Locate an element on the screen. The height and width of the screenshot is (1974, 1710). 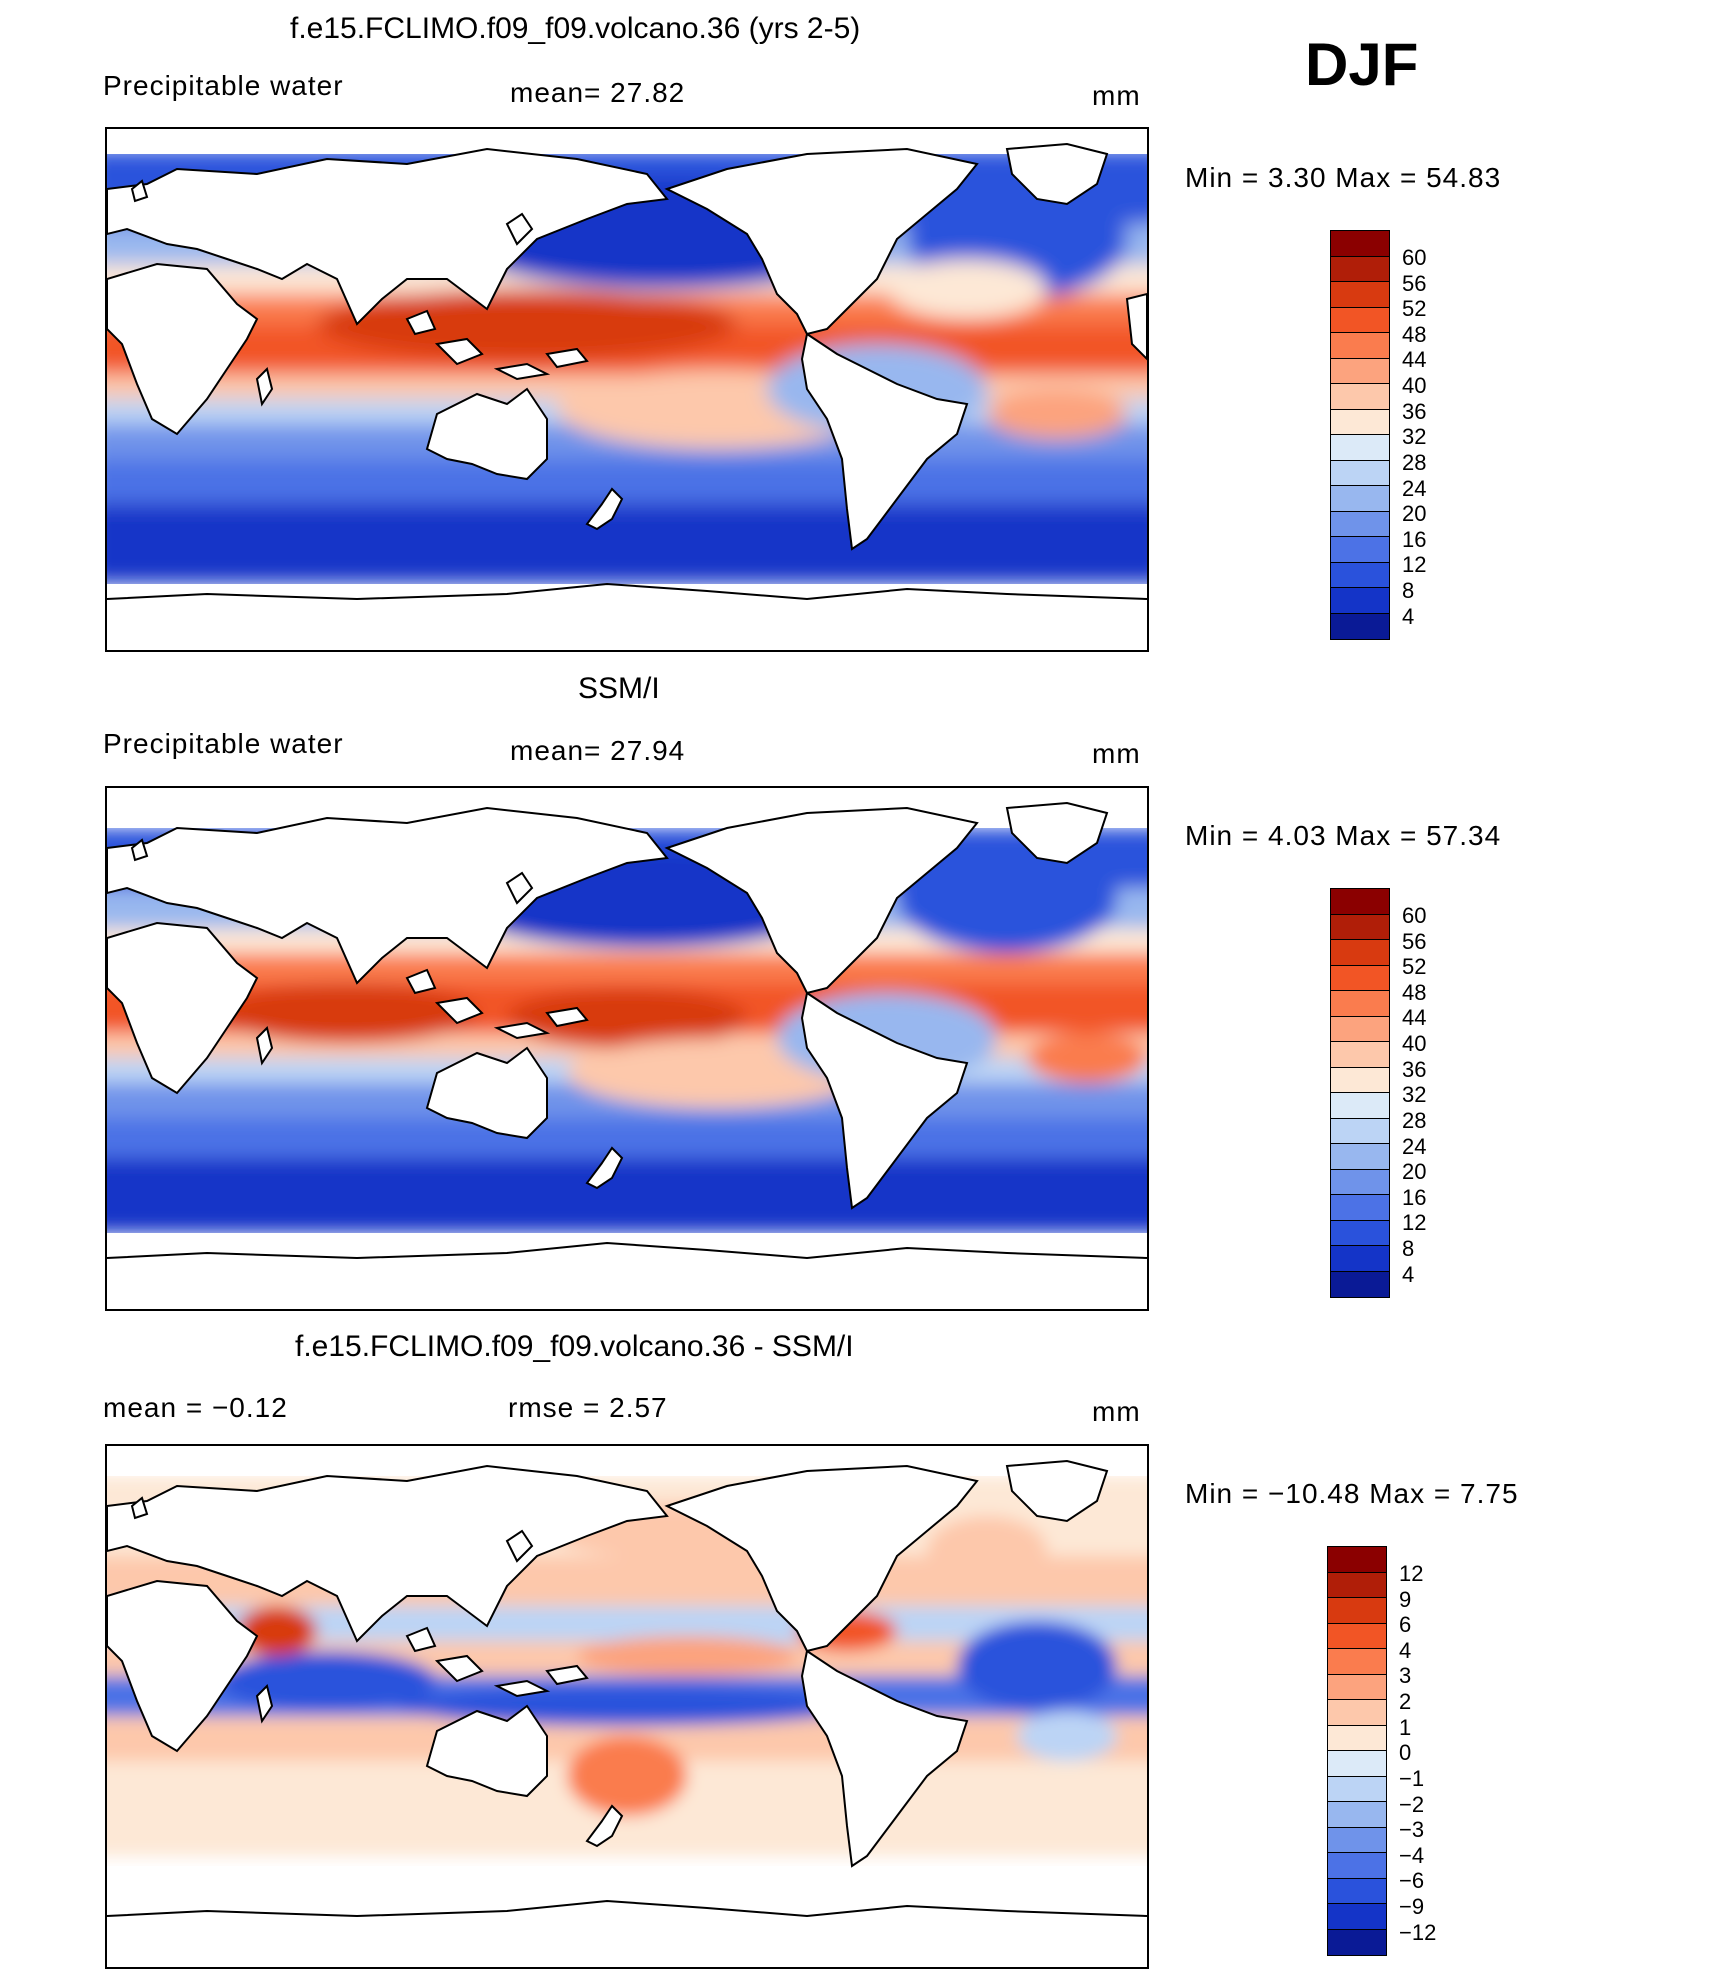
panel1-cbar-label: 48 is located at coordinates (1414, 334).